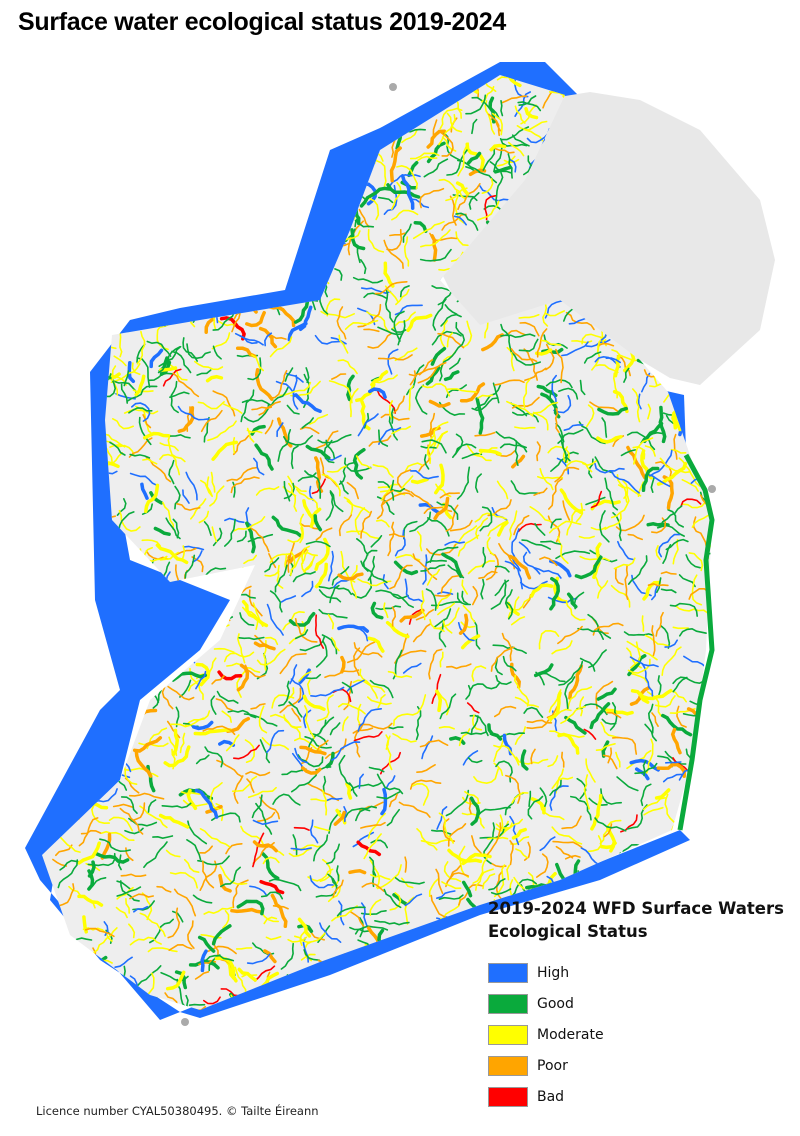 This screenshot has width=800, height=1136. What do you see at coordinates (312, 1004) in the screenshot?
I see `river-segment-bad` at bounding box center [312, 1004].